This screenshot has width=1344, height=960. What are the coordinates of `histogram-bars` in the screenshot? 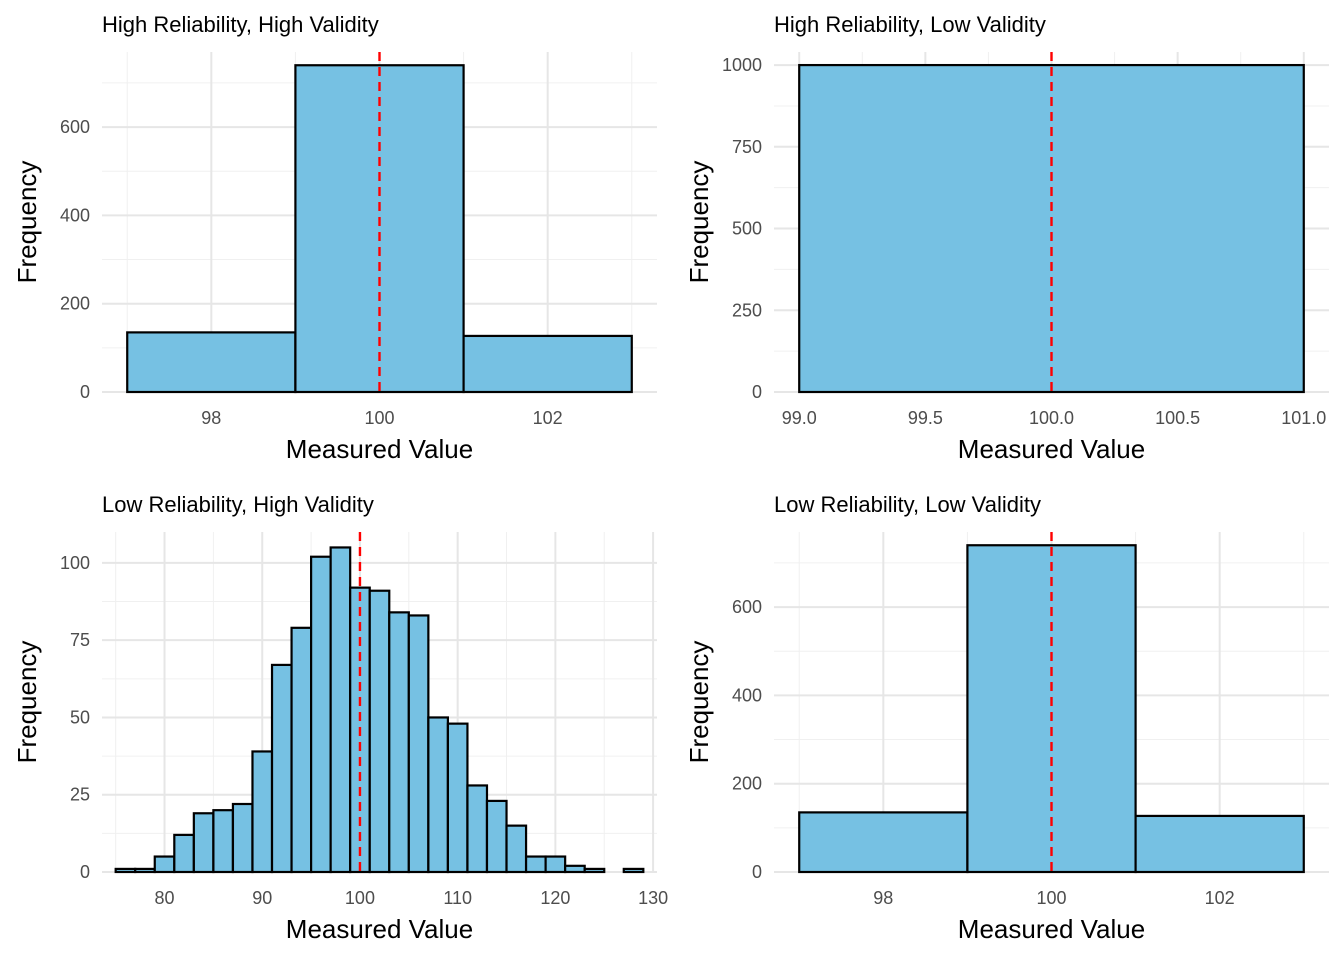 It's located at (379, 710).